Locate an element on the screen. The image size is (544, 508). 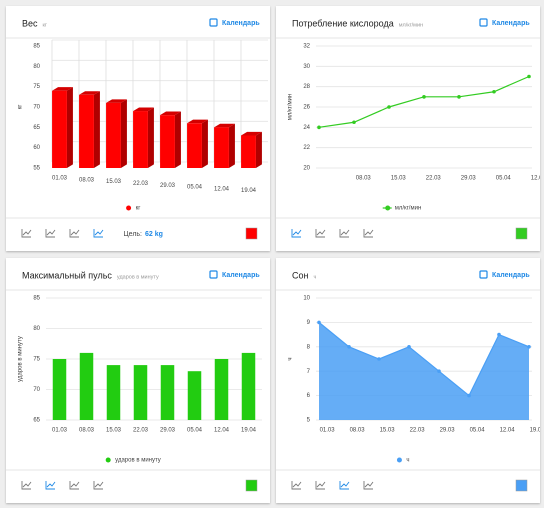
legend-label: мл/кг/мин is located at coordinates (408, 209).